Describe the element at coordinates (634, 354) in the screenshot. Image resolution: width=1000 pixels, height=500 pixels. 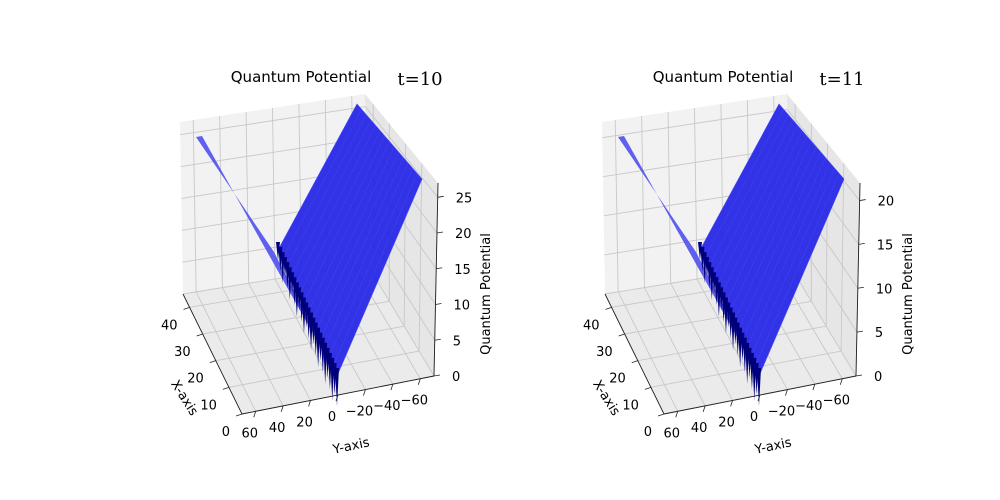
I see `x-axis-line` at that location.